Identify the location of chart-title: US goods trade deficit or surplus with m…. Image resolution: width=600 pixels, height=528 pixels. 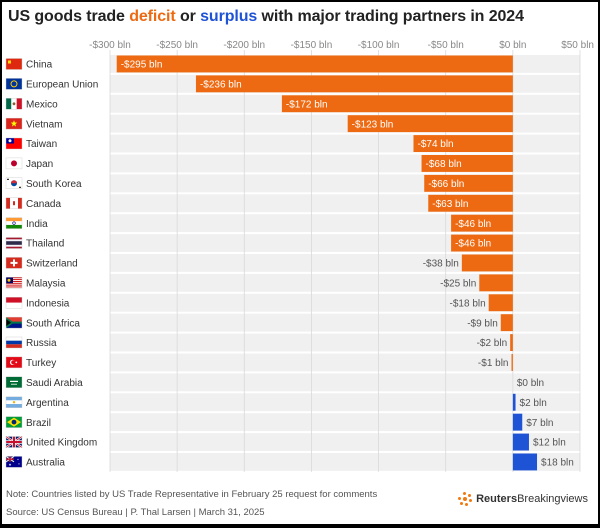
(266, 17).